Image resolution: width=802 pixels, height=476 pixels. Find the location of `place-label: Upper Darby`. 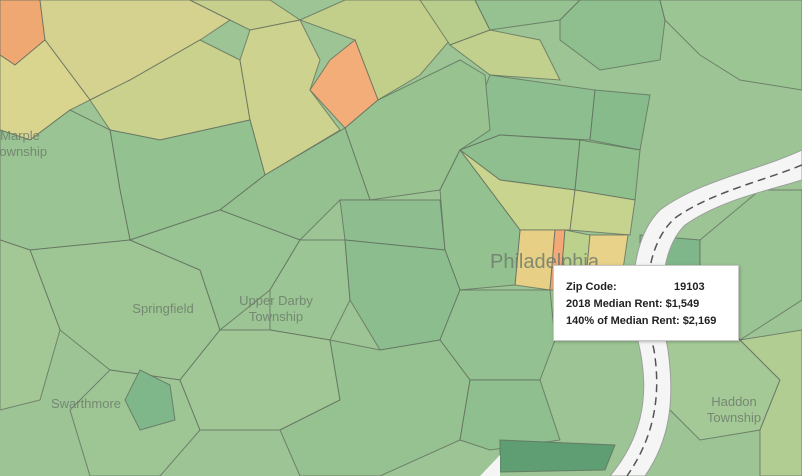

place-label: Upper Darby is located at coordinates (276, 300).